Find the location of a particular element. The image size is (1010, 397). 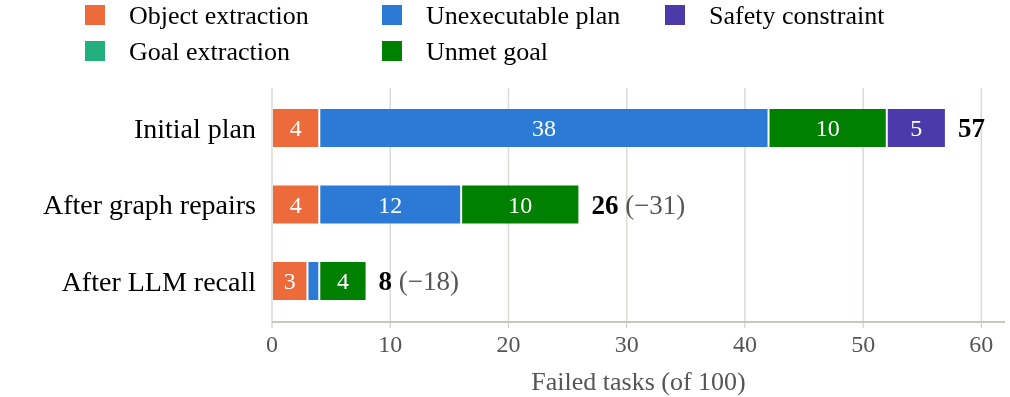

data-label: 3 is located at coordinates (289, 281).